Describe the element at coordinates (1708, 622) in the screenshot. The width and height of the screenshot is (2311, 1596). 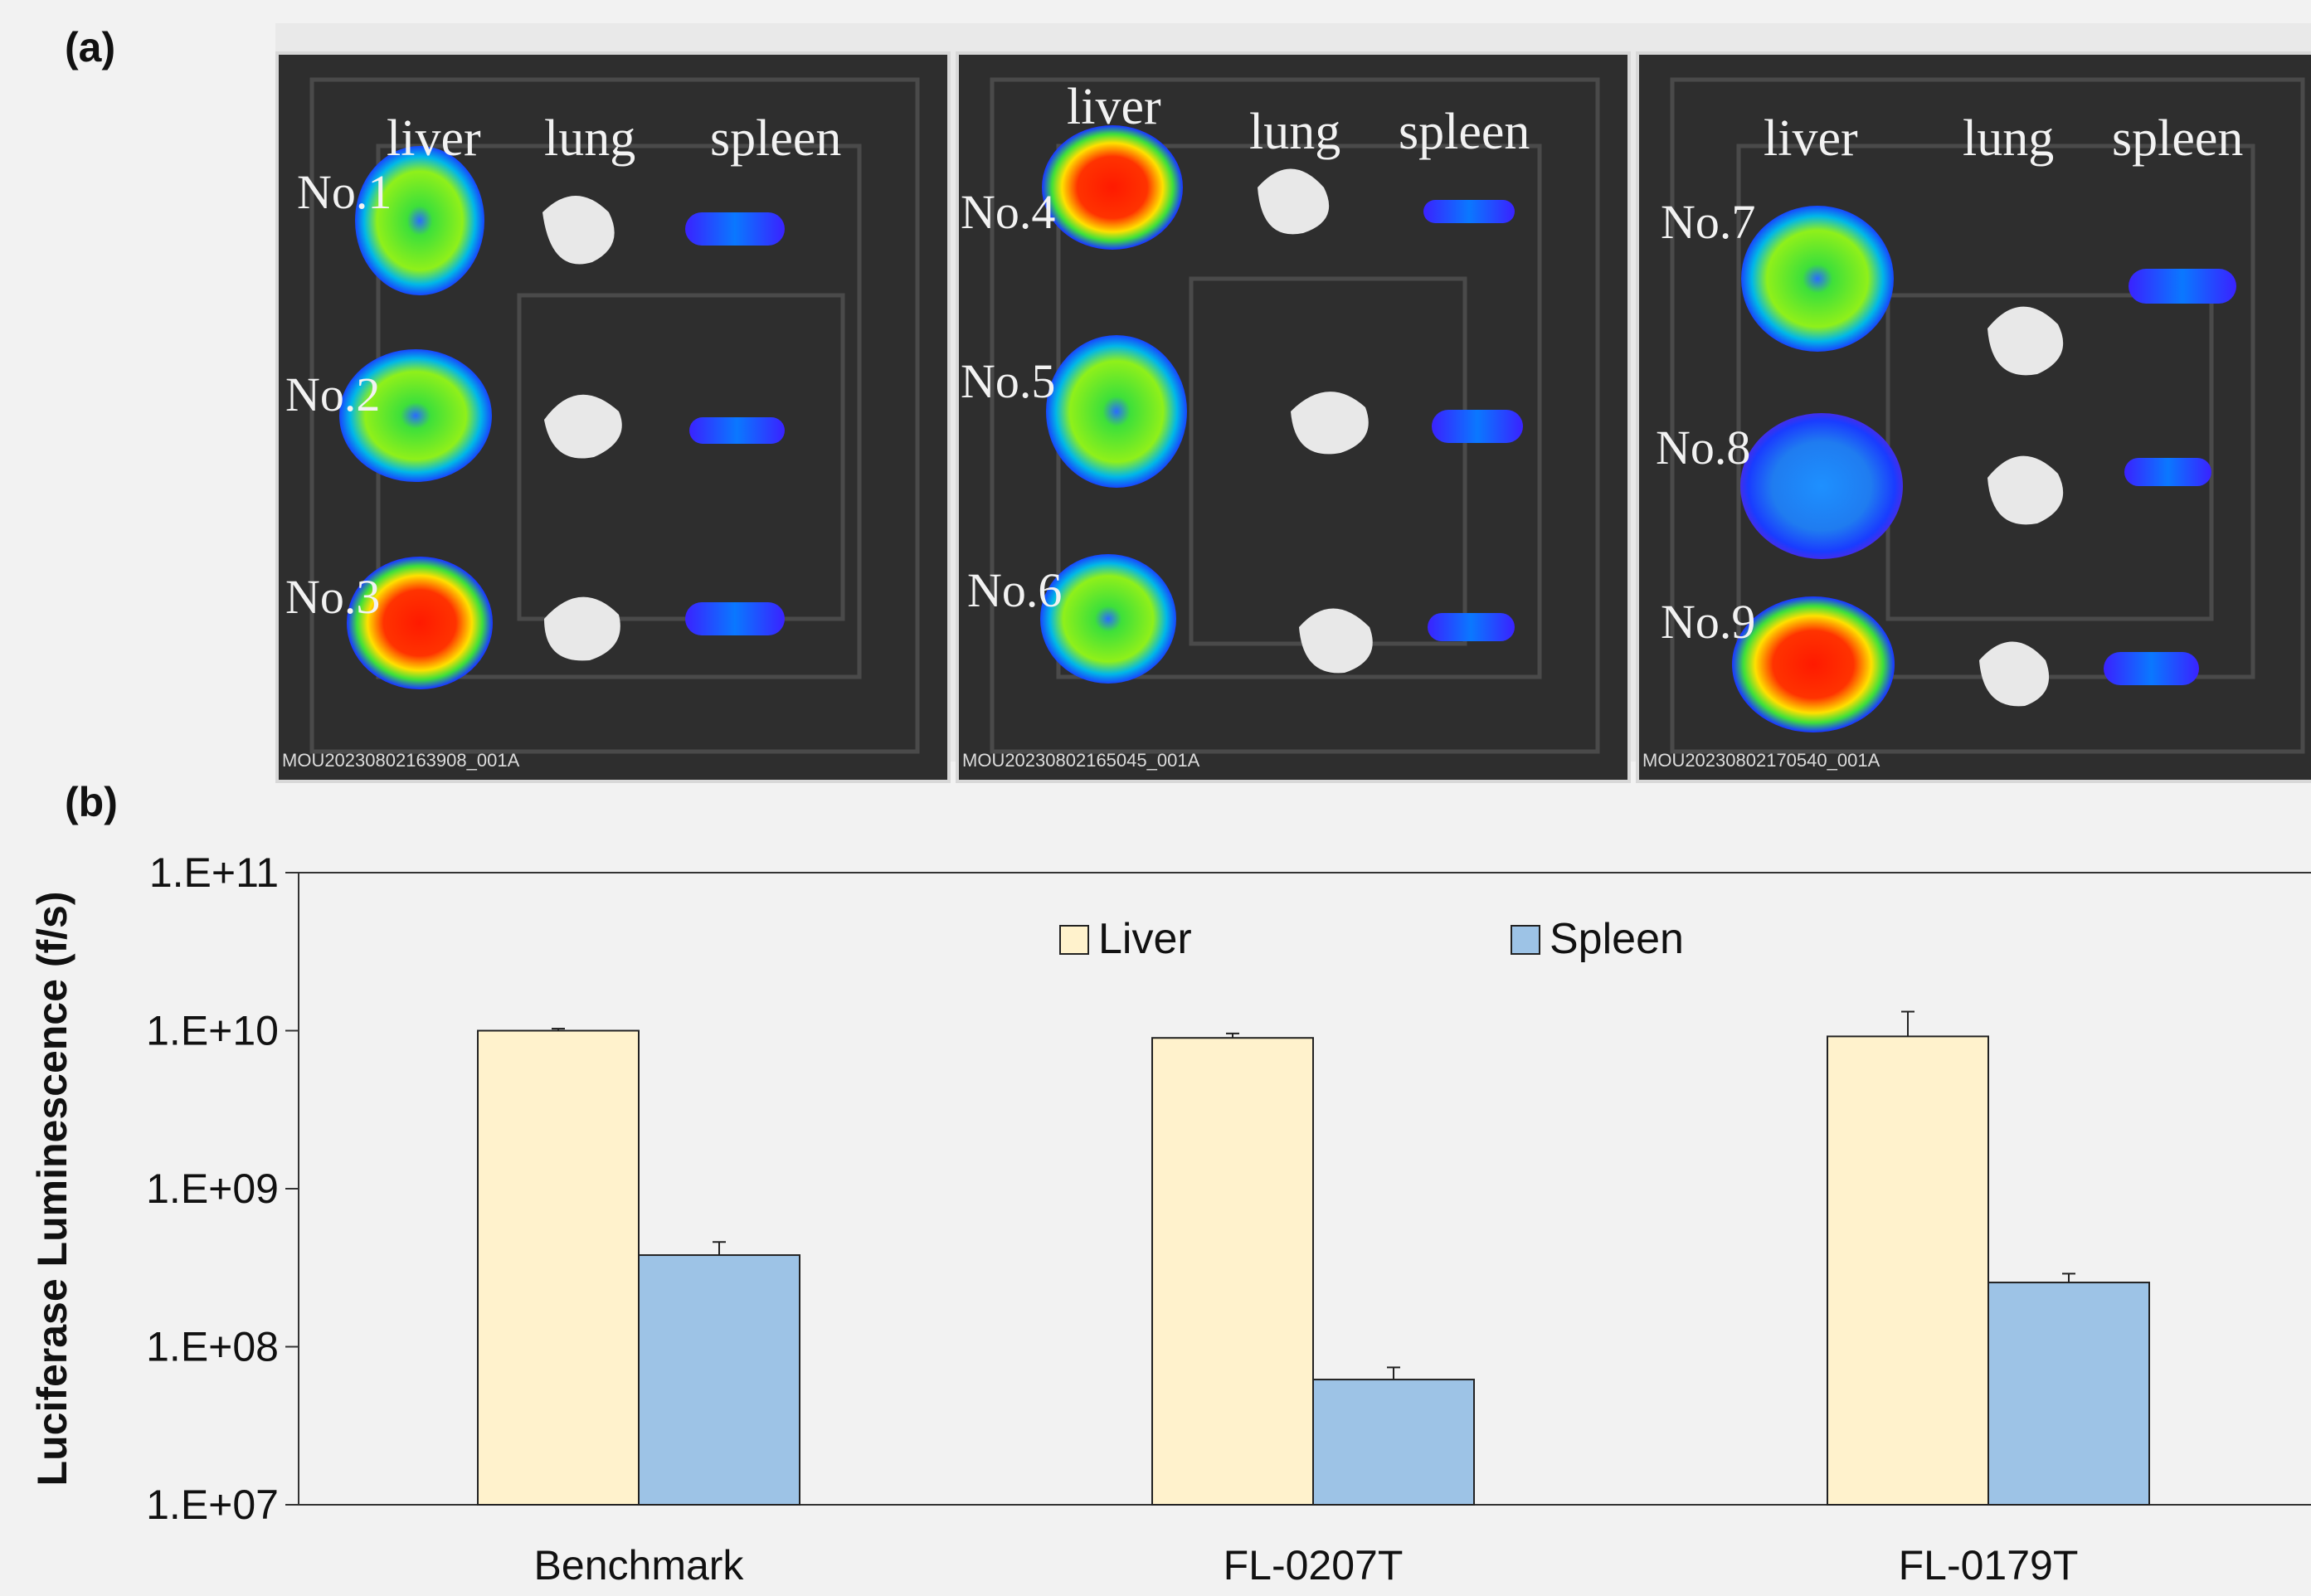
I see `mouse-label: No.9` at that location.